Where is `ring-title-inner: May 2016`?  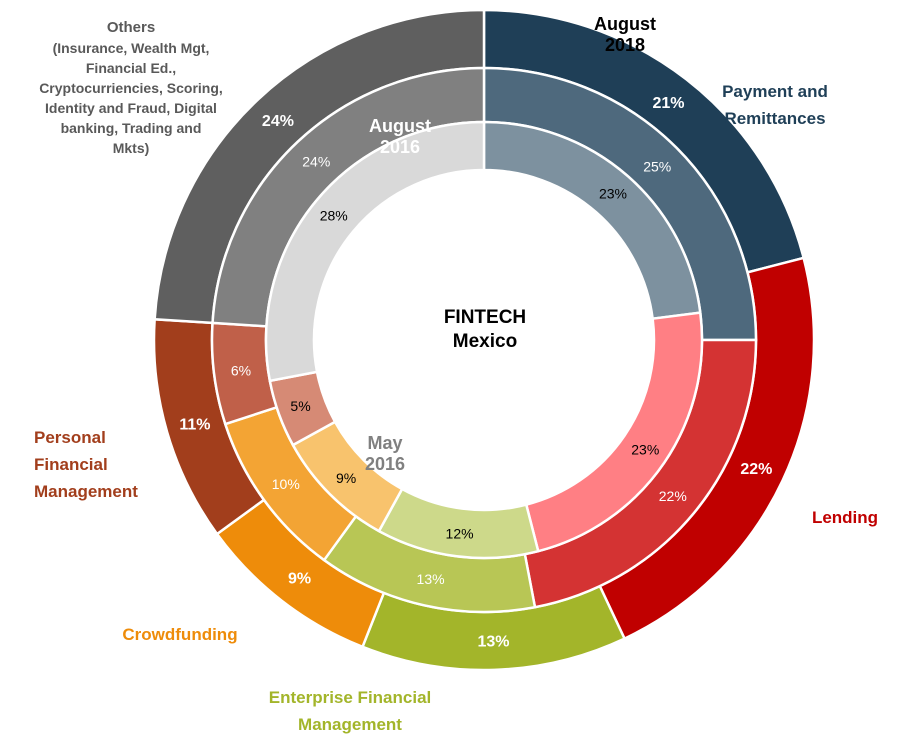 ring-title-inner: May 2016 is located at coordinates (385, 454).